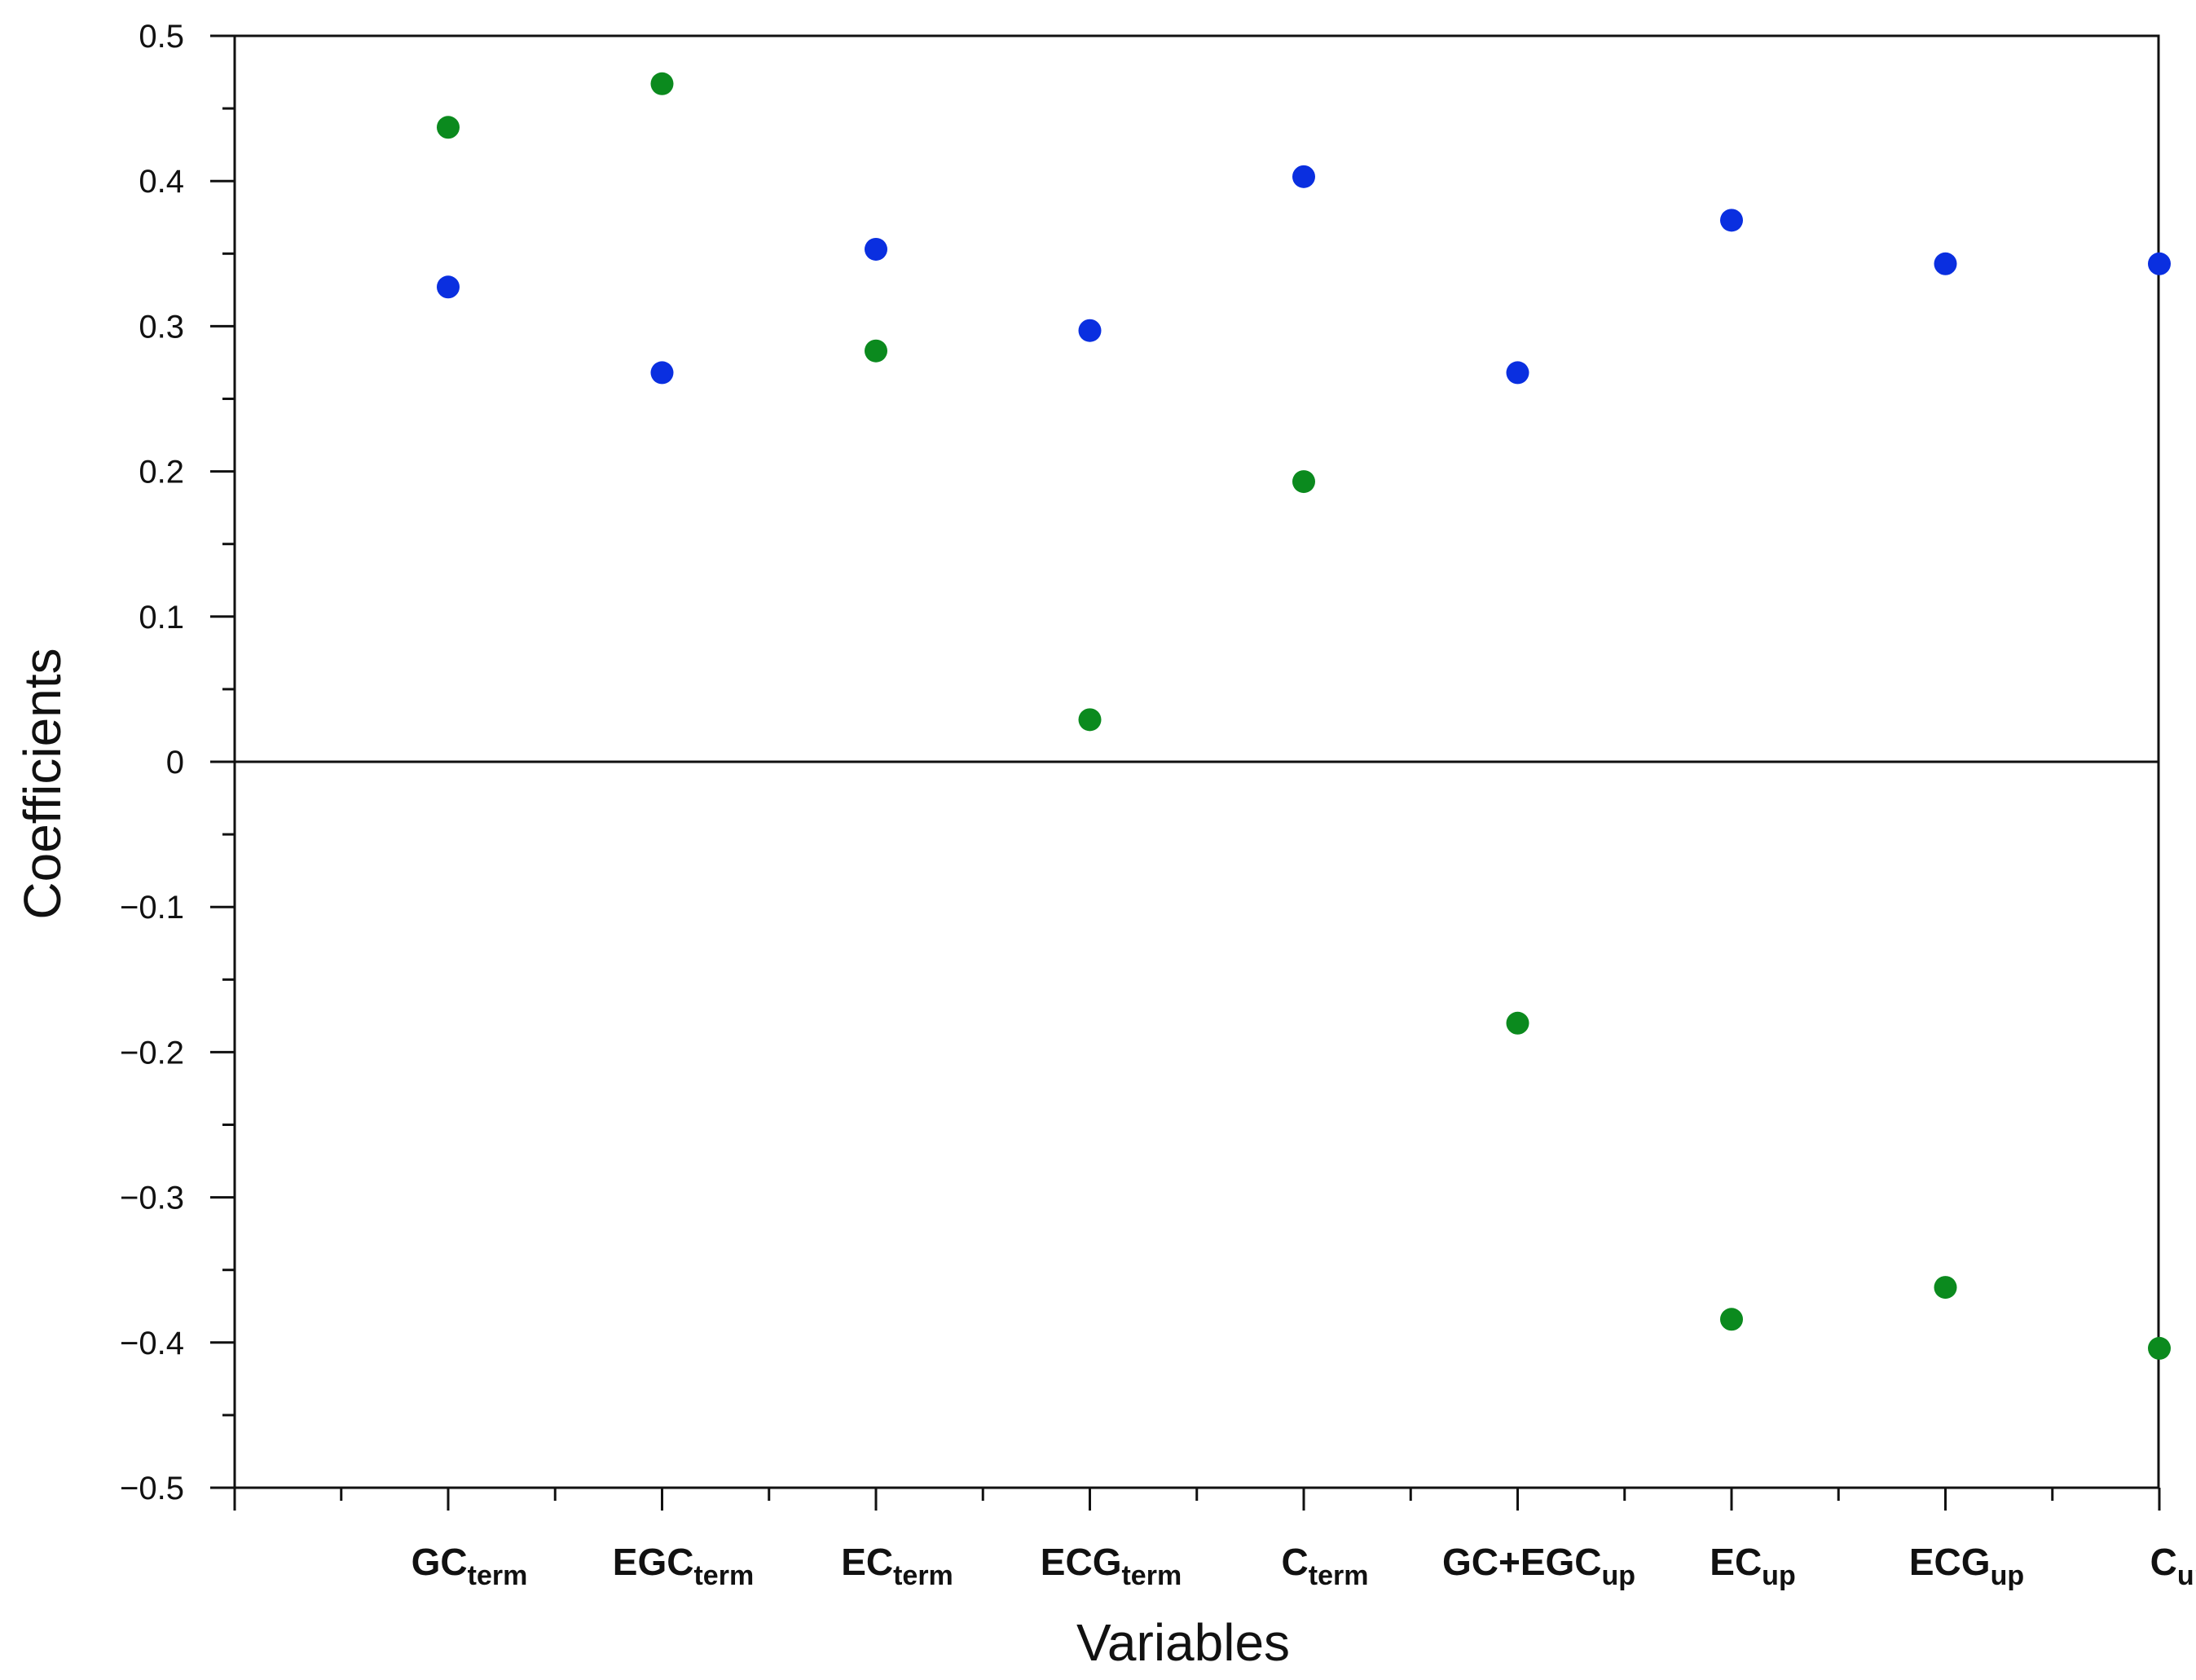  I want to click on y-axis: 0.5 0.4 0.3 0.2 0.1 0 −0.1 −0.2 −0.3 −0.4 −0.5, so click(177, 763).